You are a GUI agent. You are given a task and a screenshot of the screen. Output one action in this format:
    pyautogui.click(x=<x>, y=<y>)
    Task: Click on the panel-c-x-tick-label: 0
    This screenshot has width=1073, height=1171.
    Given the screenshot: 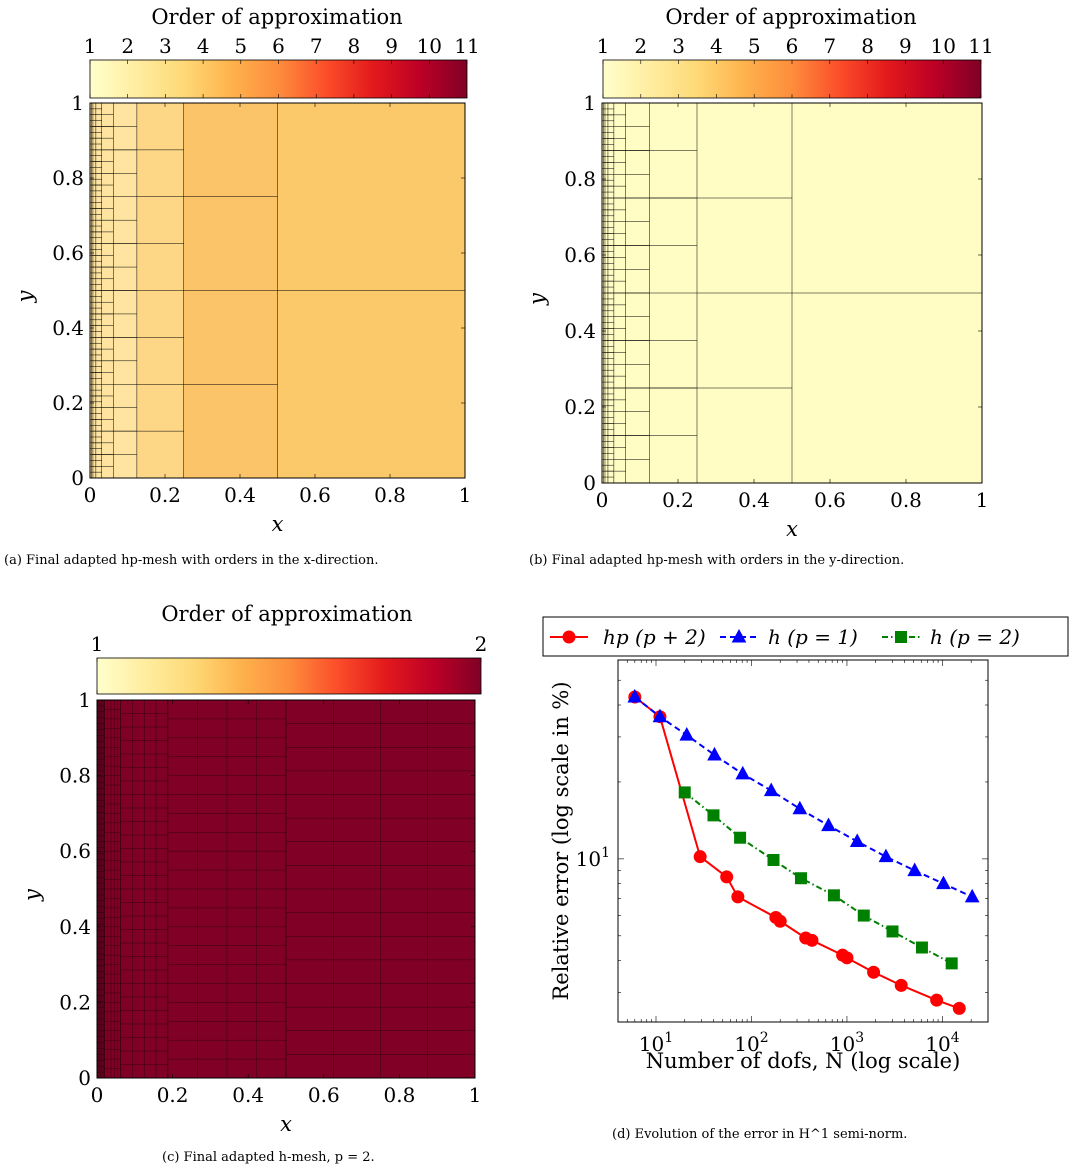 What is the action you would take?
    pyautogui.click(x=97, y=1095)
    